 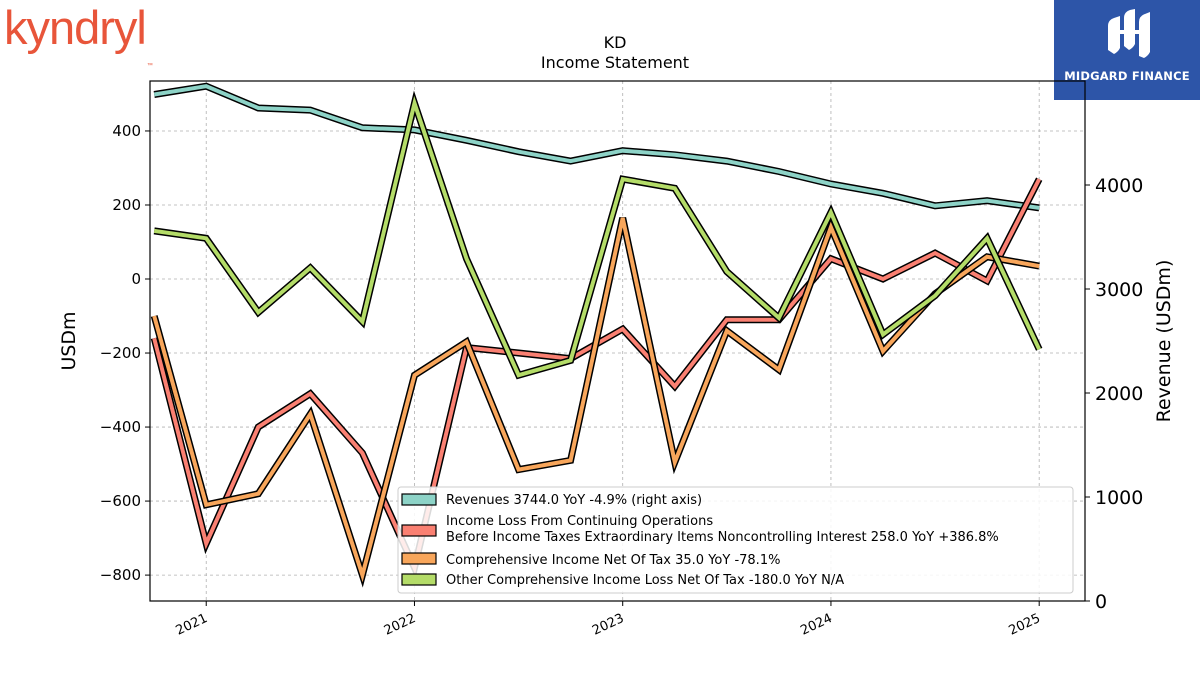 I want to click on x-tick-label: 2021, so click(x=192, y=625).